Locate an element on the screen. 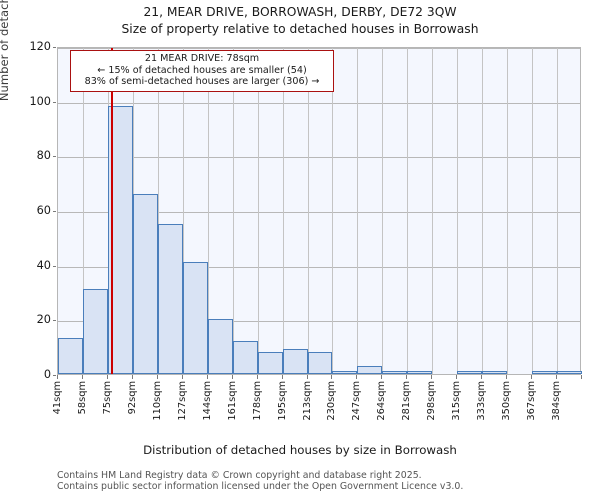 This screenshot has width=600, height=500. x-tick-label: 247sqm is located at coordinates (357, 401).